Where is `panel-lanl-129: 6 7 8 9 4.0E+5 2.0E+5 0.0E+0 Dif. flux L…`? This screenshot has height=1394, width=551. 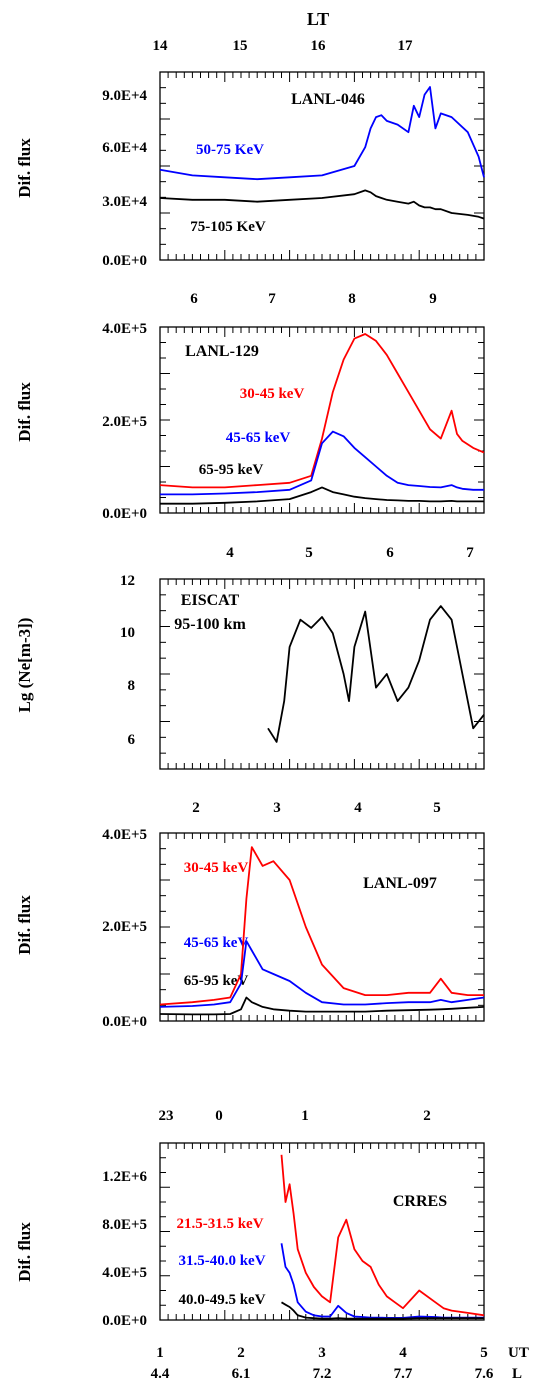 panel-lanl-129: 6 7 8 9 4.0E+5 2.0E+5 0.0E+0 Dif. flux L… is located at coordinates (250, 406).